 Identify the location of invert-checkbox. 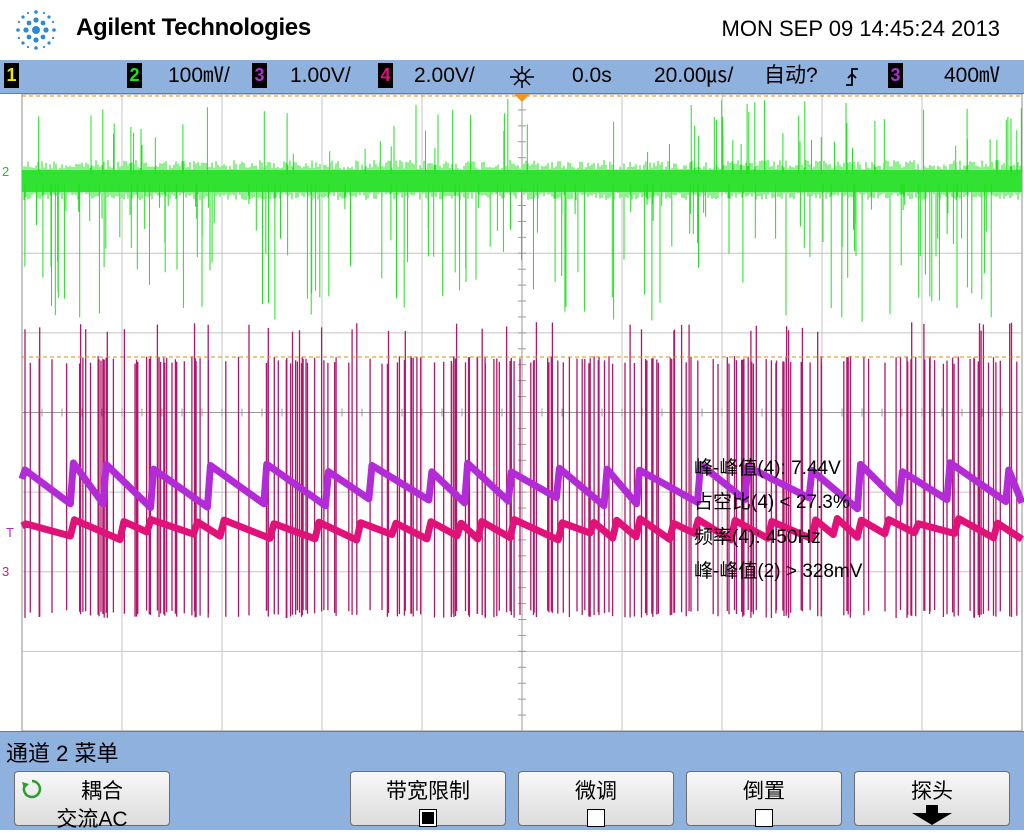
(764, 818).